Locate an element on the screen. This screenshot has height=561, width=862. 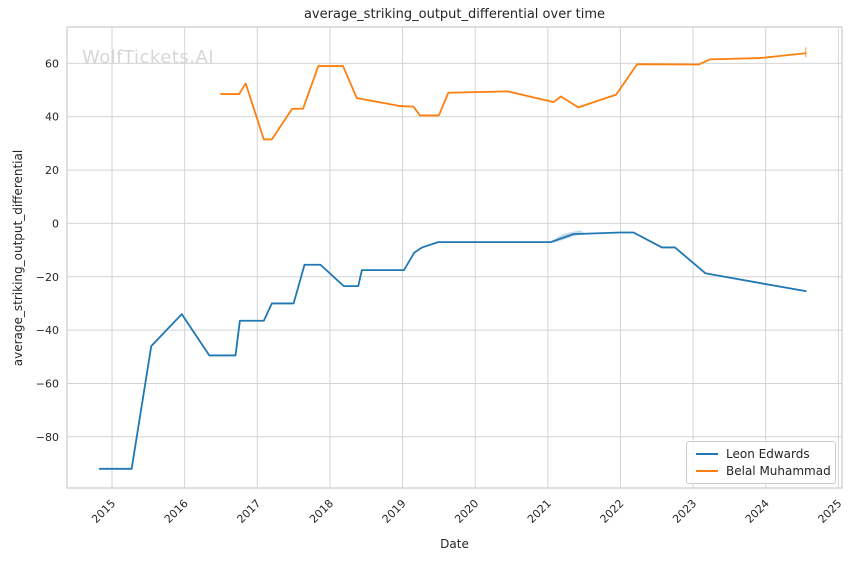
y-tick-label: 20 is located at coordinates (52, 170).